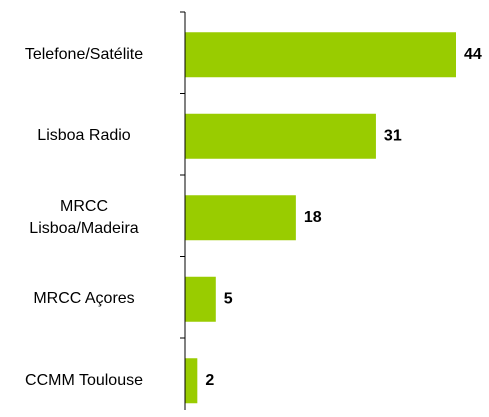  I want to click on value-label: 5, so click(228, 298).